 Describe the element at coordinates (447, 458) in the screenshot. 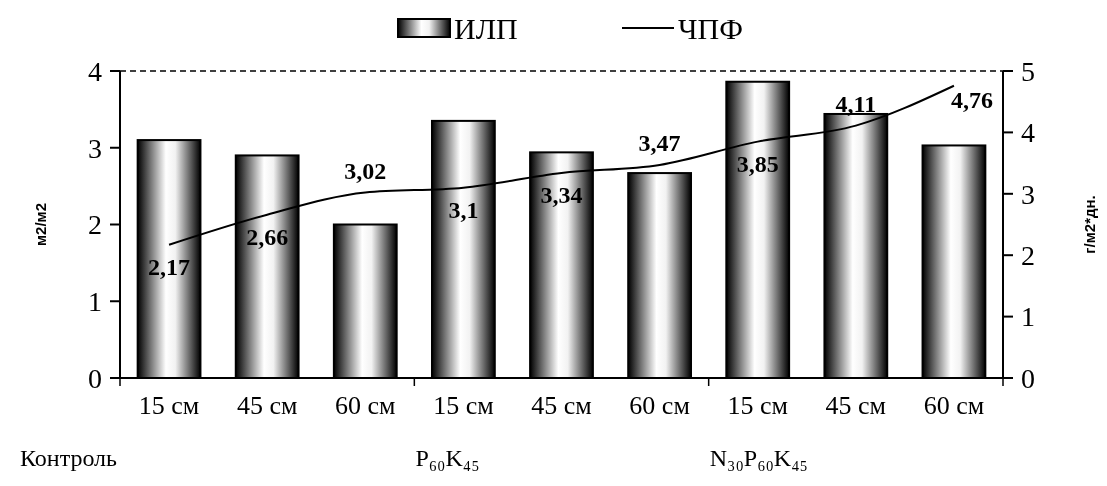

I see `text: P₆₀K₄₅` at that location.